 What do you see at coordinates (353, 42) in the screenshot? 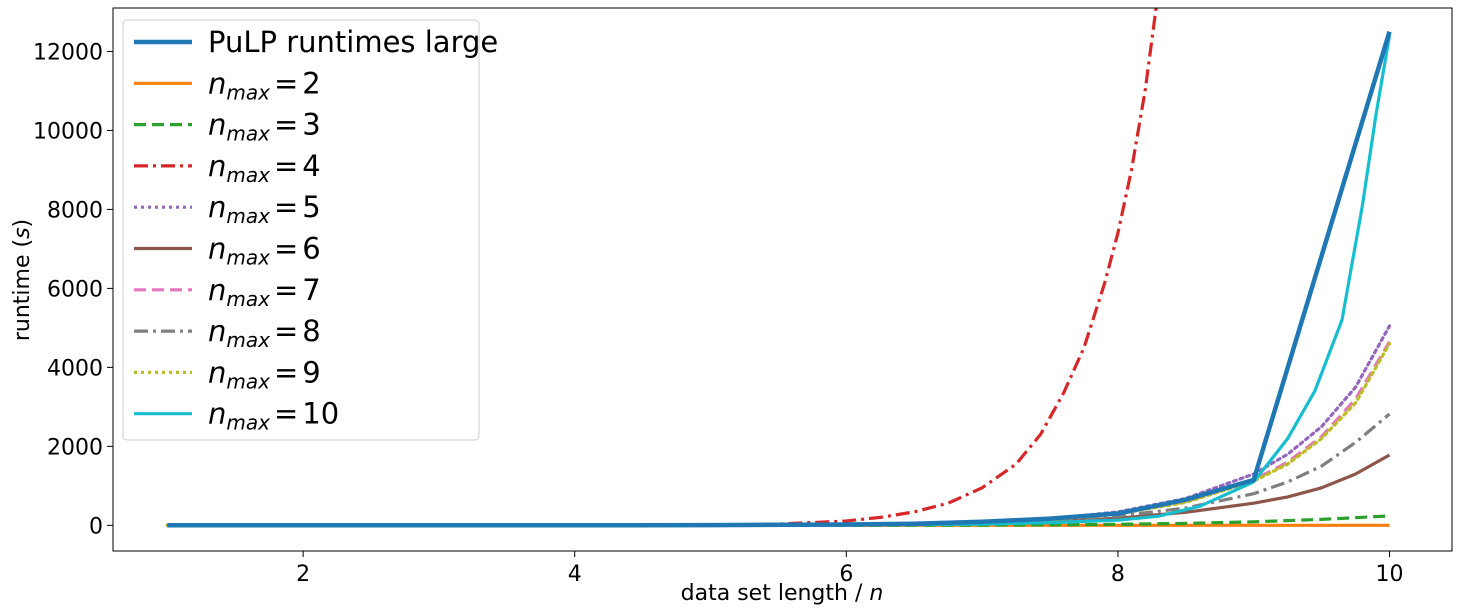
I see `legend-label-0: PuLP runtimes large` at bounding box center [353, 42].